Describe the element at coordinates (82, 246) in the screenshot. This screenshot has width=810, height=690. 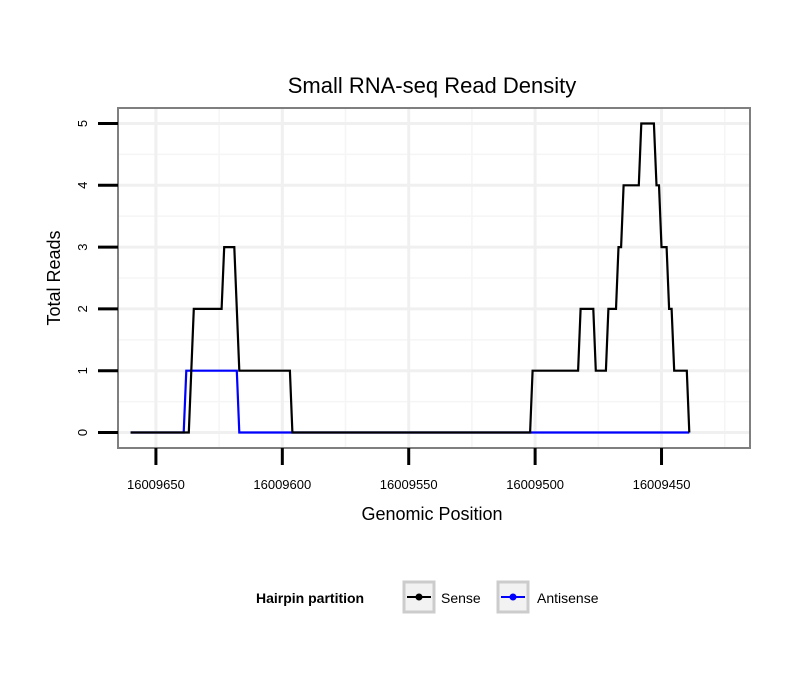
I see `y-tick-label: 3` at that location.